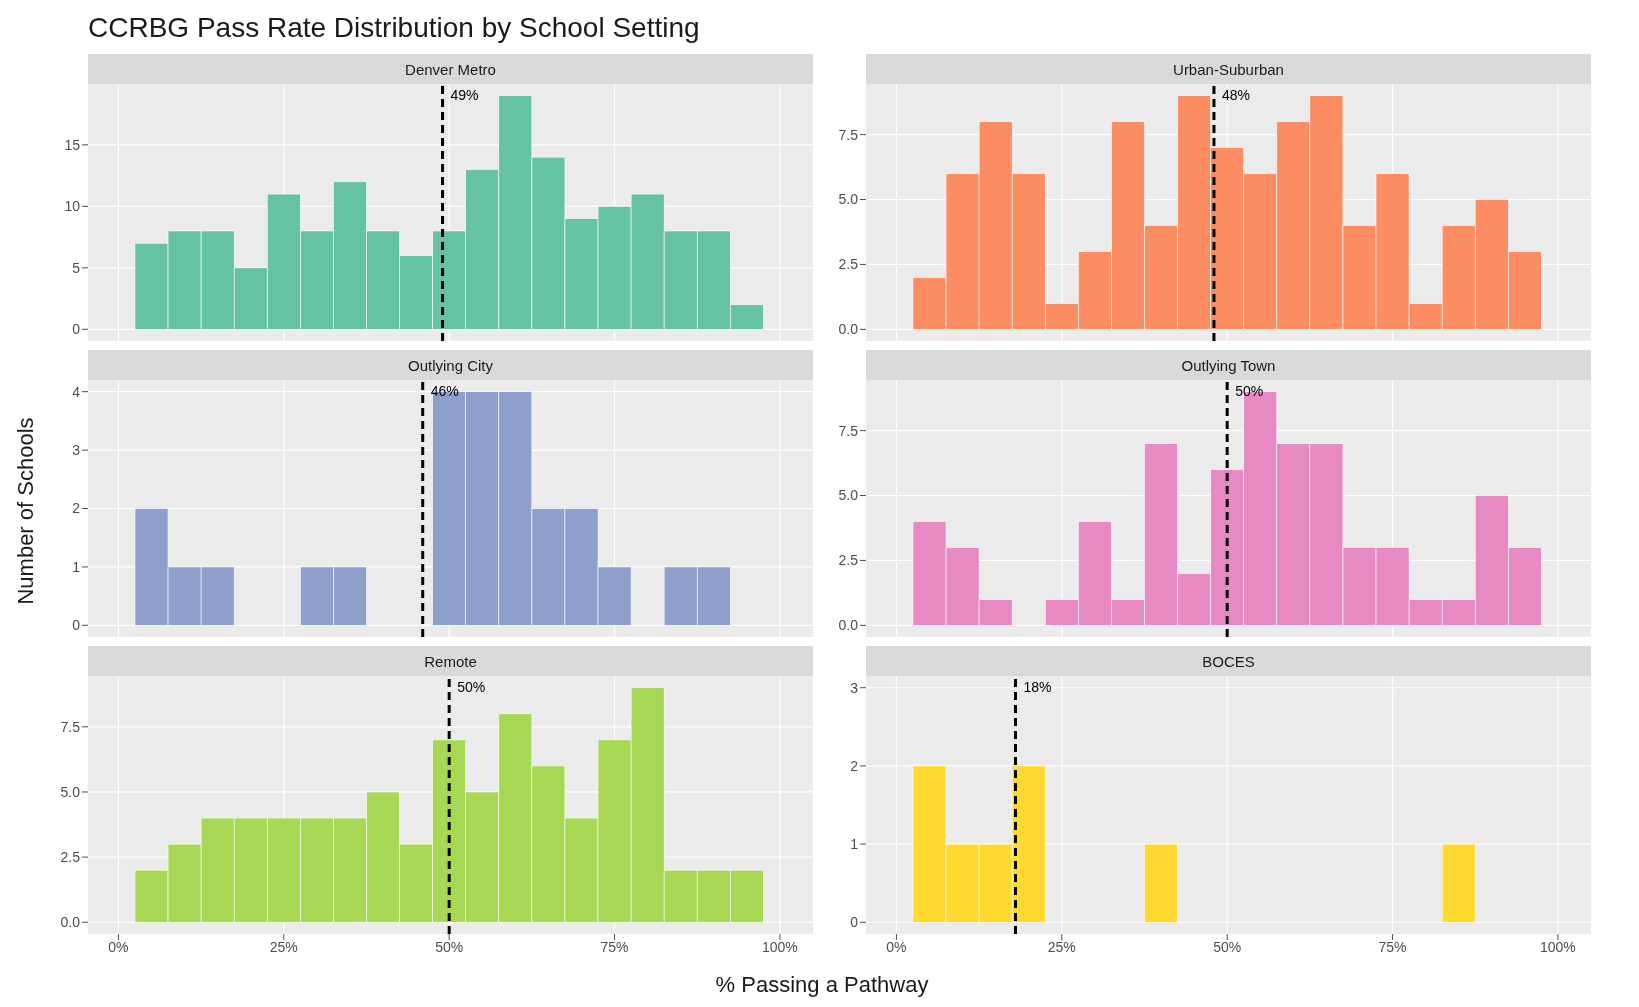 Image resolution: width=1639 pixels, height=1007 pixels. What do you see at coordinates (1228, 69) in the screenshot?
I see `chart-title: Urban-Suburban` at bounding box center [1228, 69].